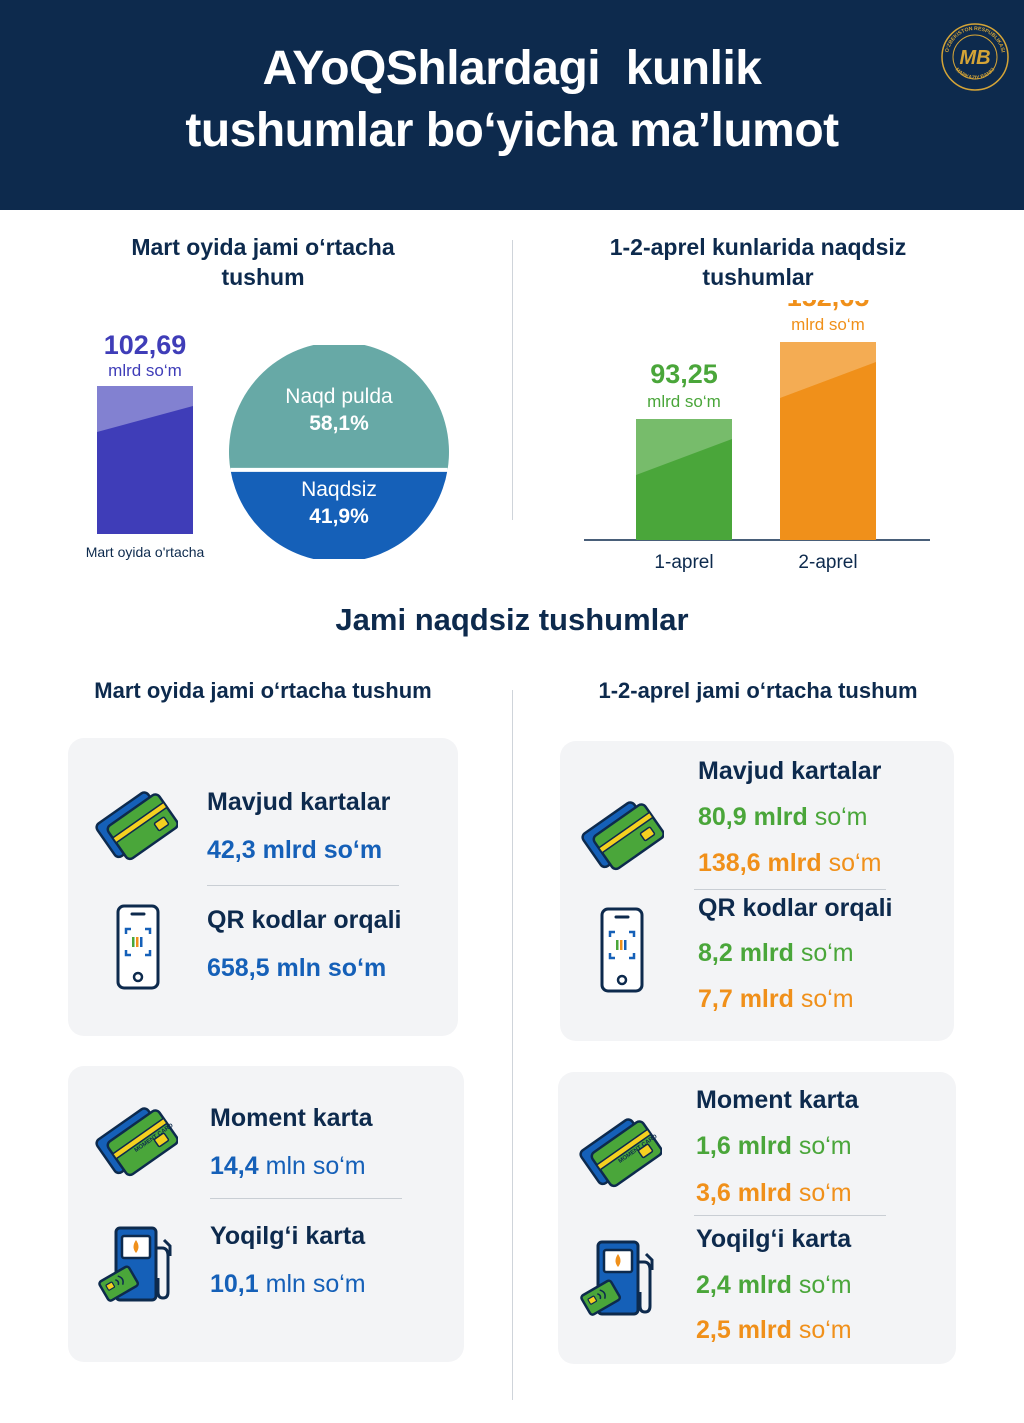 The height and width of the screenshot is (1423, 1024). What do you see at coordinates (231, 850) in the screenshot?
I see `existing-cards-num: 42,3` at bounding box center [231, 850].